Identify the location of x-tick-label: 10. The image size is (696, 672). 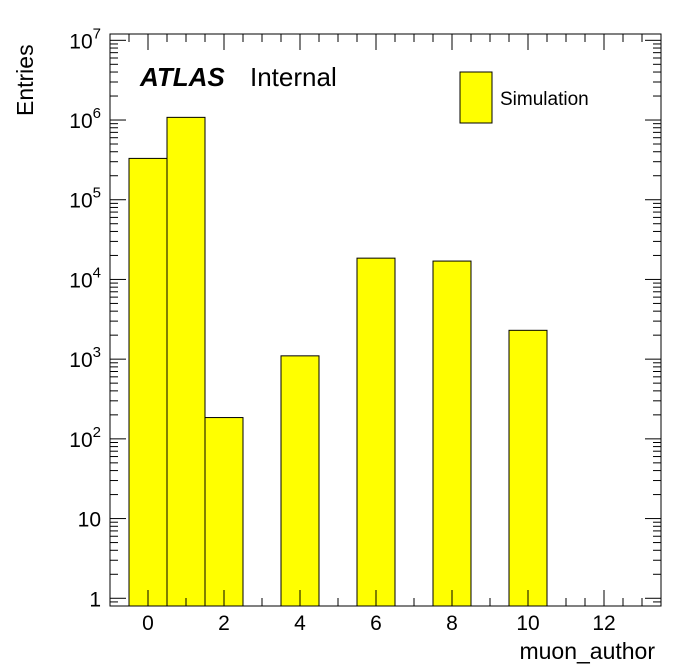
(527, 623).